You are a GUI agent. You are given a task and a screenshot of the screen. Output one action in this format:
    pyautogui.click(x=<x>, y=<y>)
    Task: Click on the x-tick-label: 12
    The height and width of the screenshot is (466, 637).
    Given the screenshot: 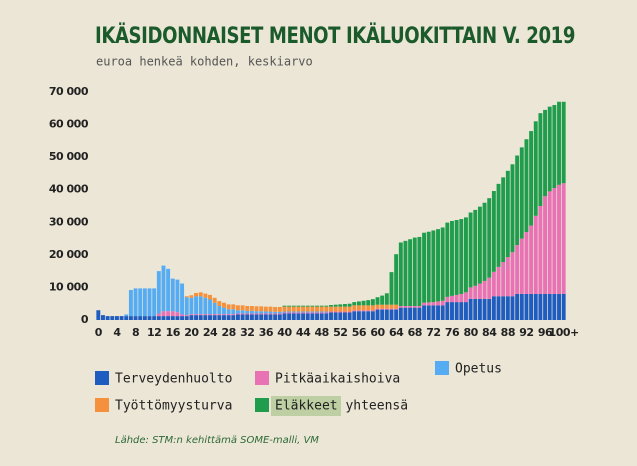 What is the action you would take?
    pyautogui.click(x=154, y=332)
    